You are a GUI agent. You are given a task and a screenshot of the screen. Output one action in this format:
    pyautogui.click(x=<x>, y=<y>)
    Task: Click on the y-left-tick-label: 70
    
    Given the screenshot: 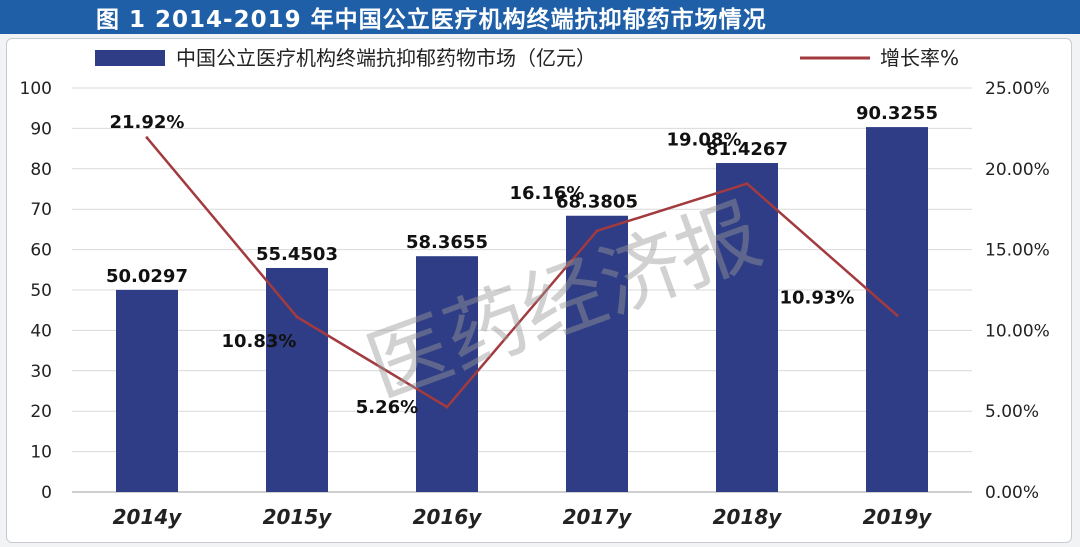 What is the action you would take?
    pyautogui.click(x=41, y=210)
    